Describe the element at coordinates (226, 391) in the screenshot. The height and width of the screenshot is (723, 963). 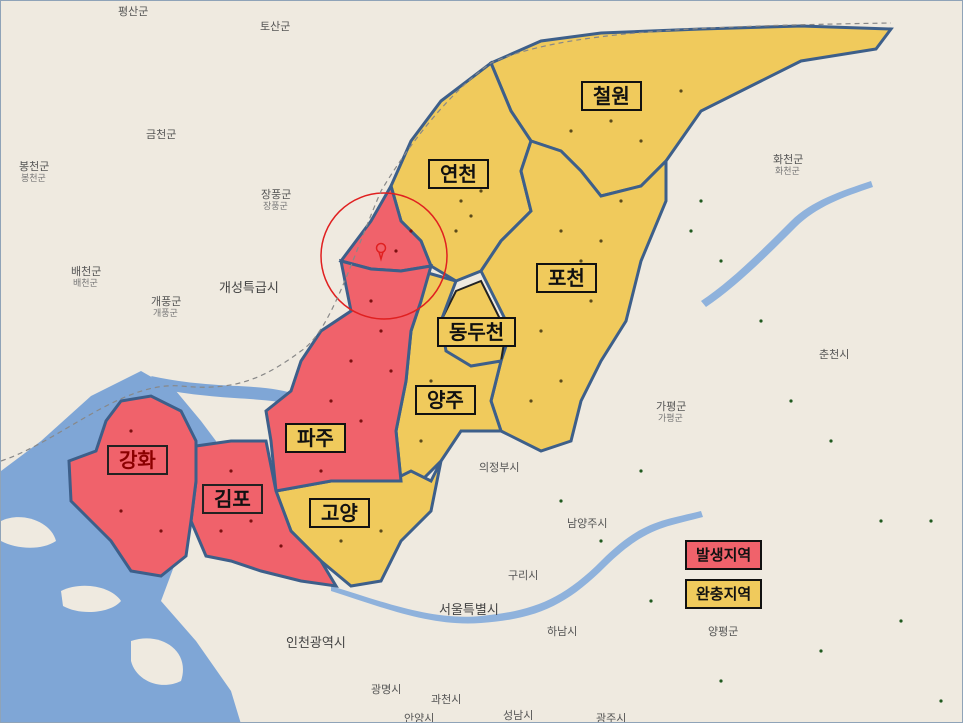
I see `han-river` at that location.